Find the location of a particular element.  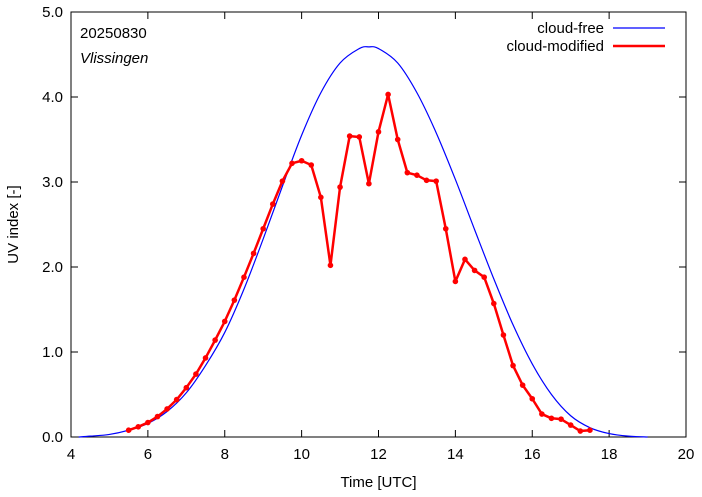

y-tick-label: 1.0 is located at coordinates (52, 352).